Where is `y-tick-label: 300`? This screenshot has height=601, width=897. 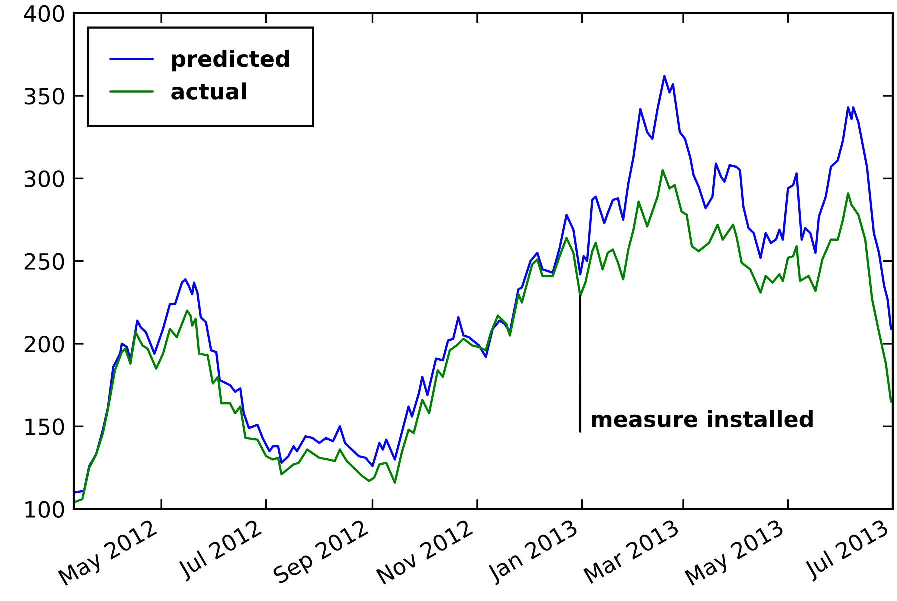
y-tick-label: 300 is located at coordinates (44, 179).